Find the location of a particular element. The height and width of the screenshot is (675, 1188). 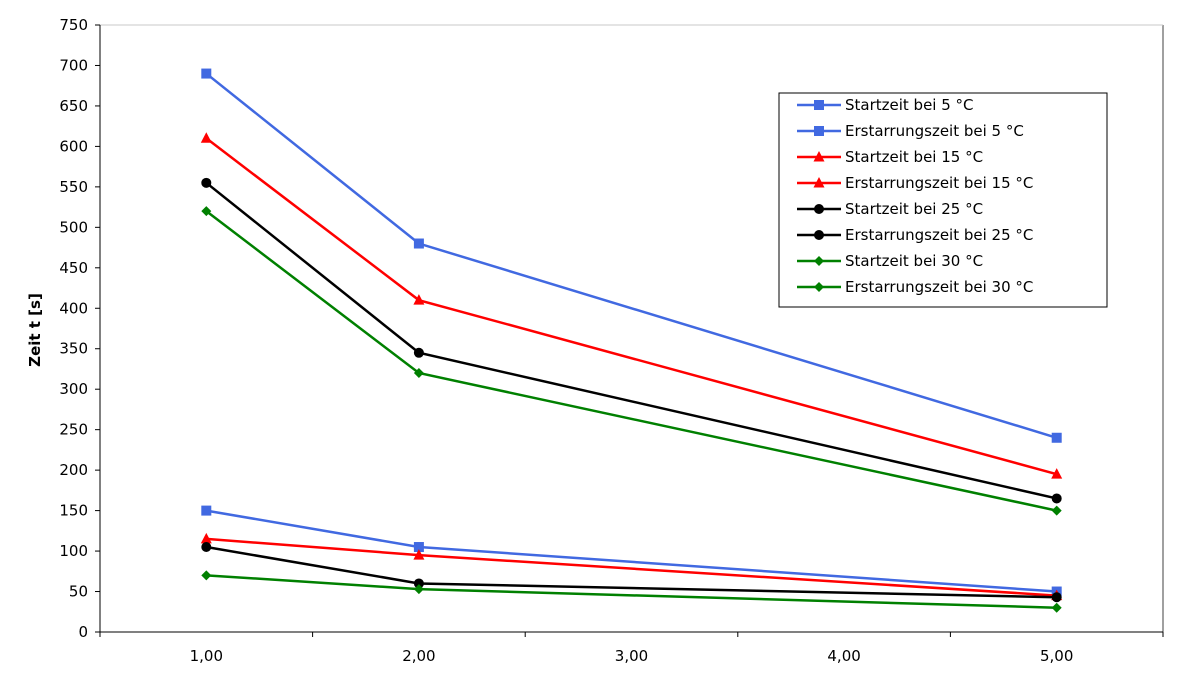

legend-item: Erstarrungszeit bei 15 °C is located at coordinates (915, 183).